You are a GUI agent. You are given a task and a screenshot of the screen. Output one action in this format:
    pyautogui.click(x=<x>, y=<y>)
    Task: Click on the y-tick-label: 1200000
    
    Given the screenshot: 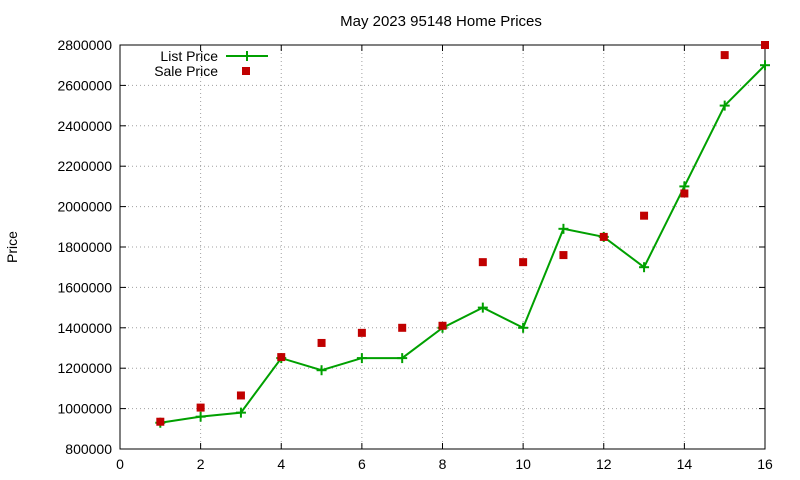 What is the action you would take?
    pyautogui.click(x=84, y=368)
    